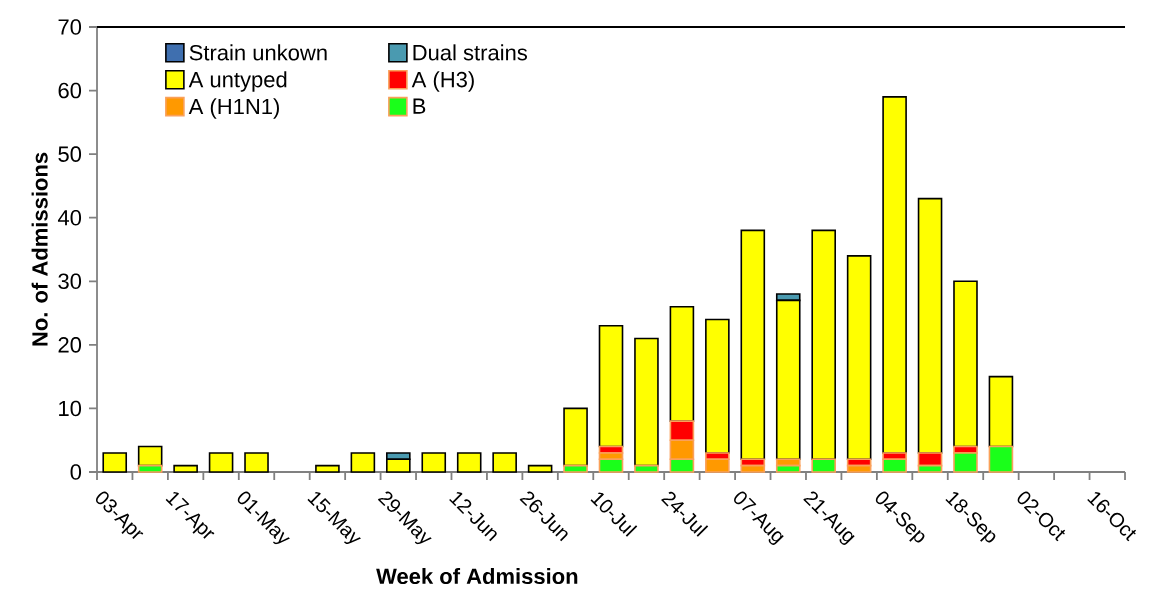 Image resolution: width=1154 pixels, height=594 pixels. Describe the element at coordinates (39, 249) in the screenshot. I see `y-axis-title: No. of Admissions` at that location.